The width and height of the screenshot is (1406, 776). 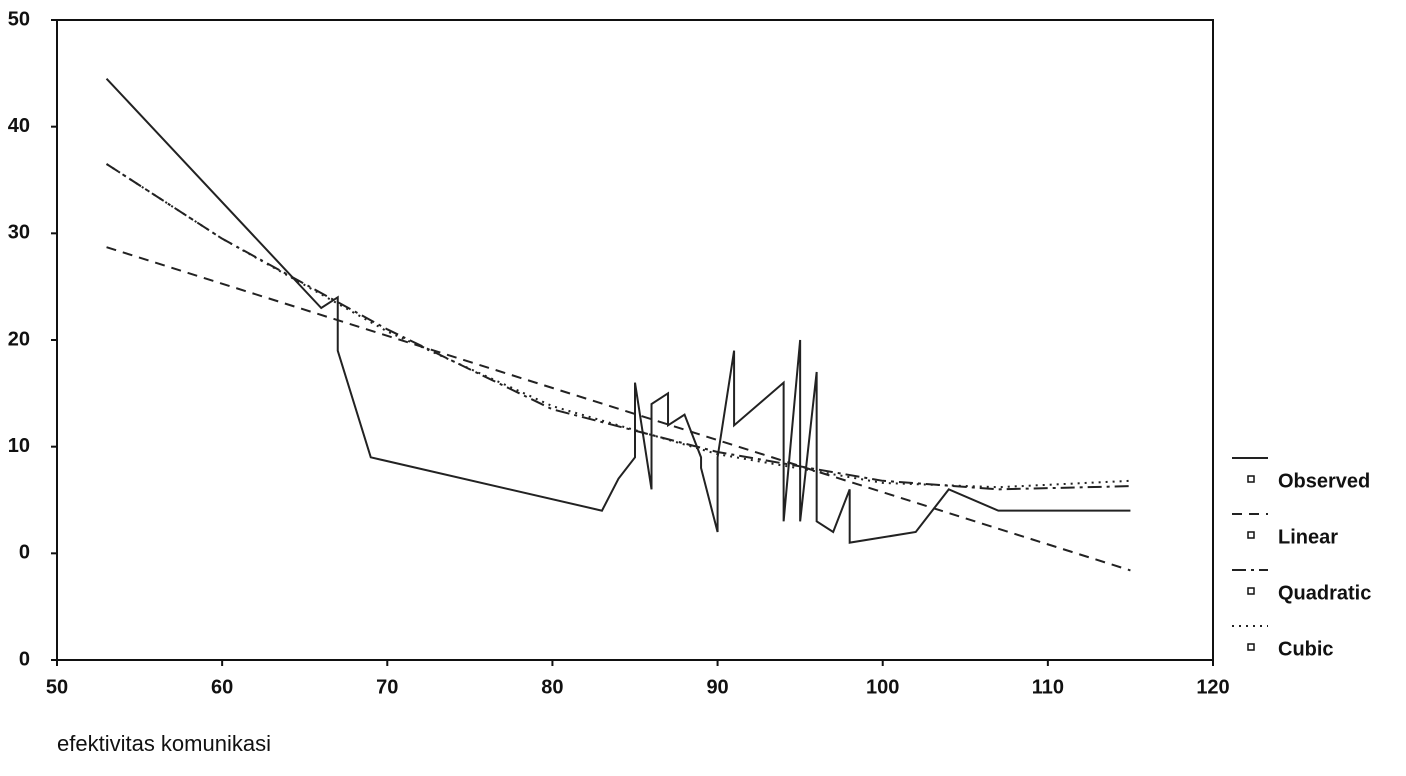 I want to click on x-tick-label: 100, so click(x=882, y=687).